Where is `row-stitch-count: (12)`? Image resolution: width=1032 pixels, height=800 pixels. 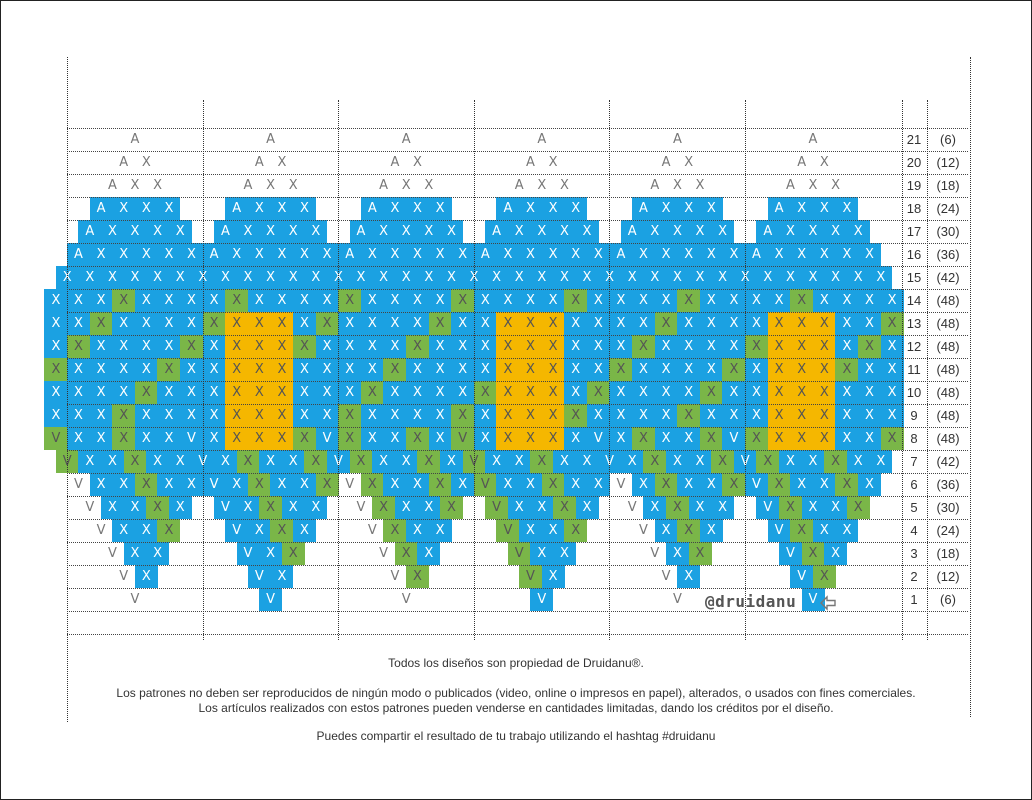 row-stitch-count: (12) is located at coordinates (948, 576).